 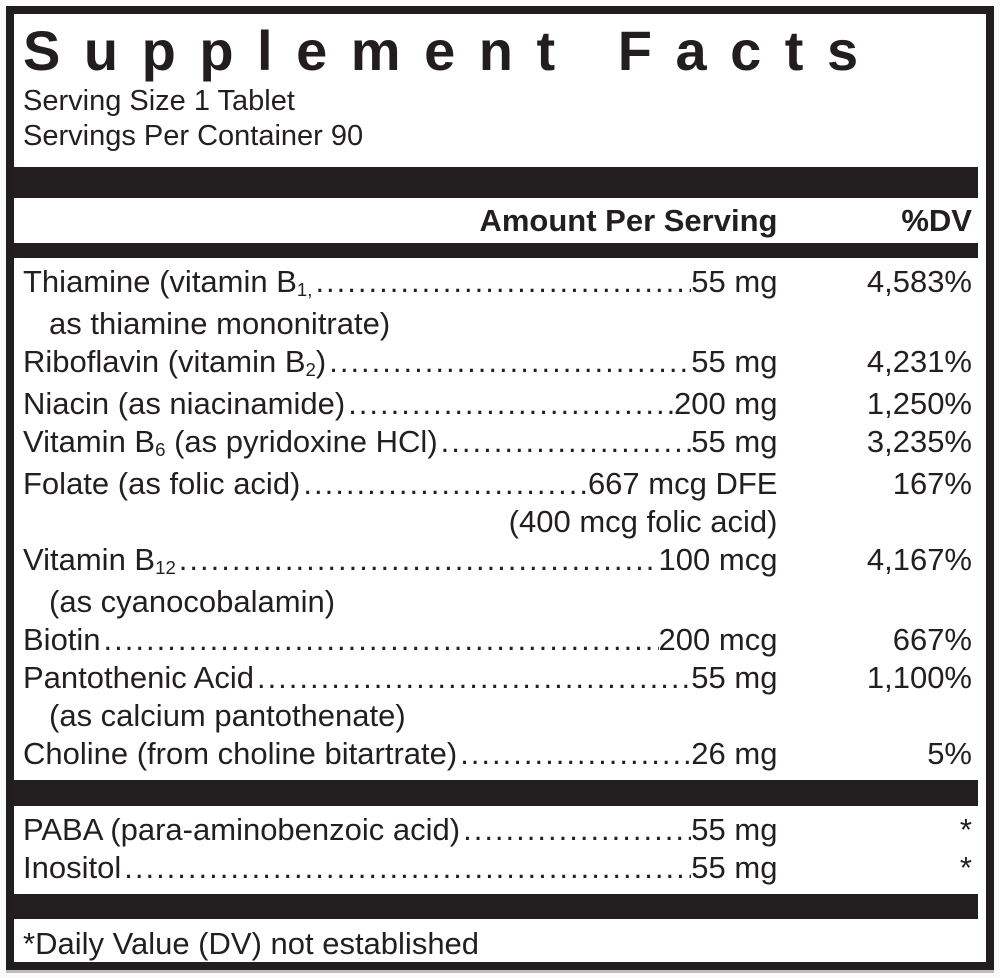 I want to click on ingredient-row-paba: PABA (para-aminobenzoic acid) 55 mg *, so click(x=497, y=830).